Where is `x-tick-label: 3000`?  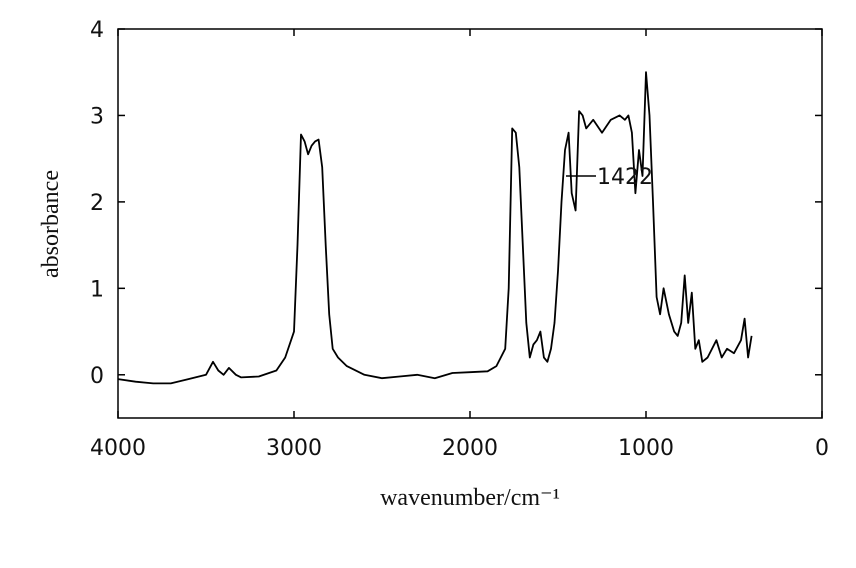
x-tick-label: 3000 is located at coordinates (294, 448).